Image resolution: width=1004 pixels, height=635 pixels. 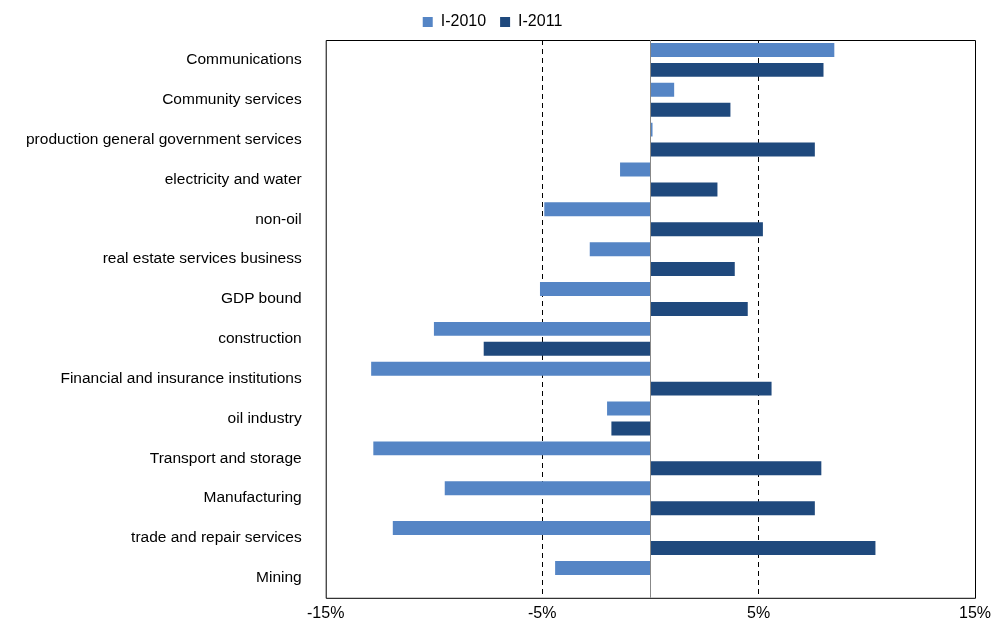 What do you see at coordinates (975, 612) in the screenshot?
I see `x-tick-label: 15%` at bounding box center [975, 612].